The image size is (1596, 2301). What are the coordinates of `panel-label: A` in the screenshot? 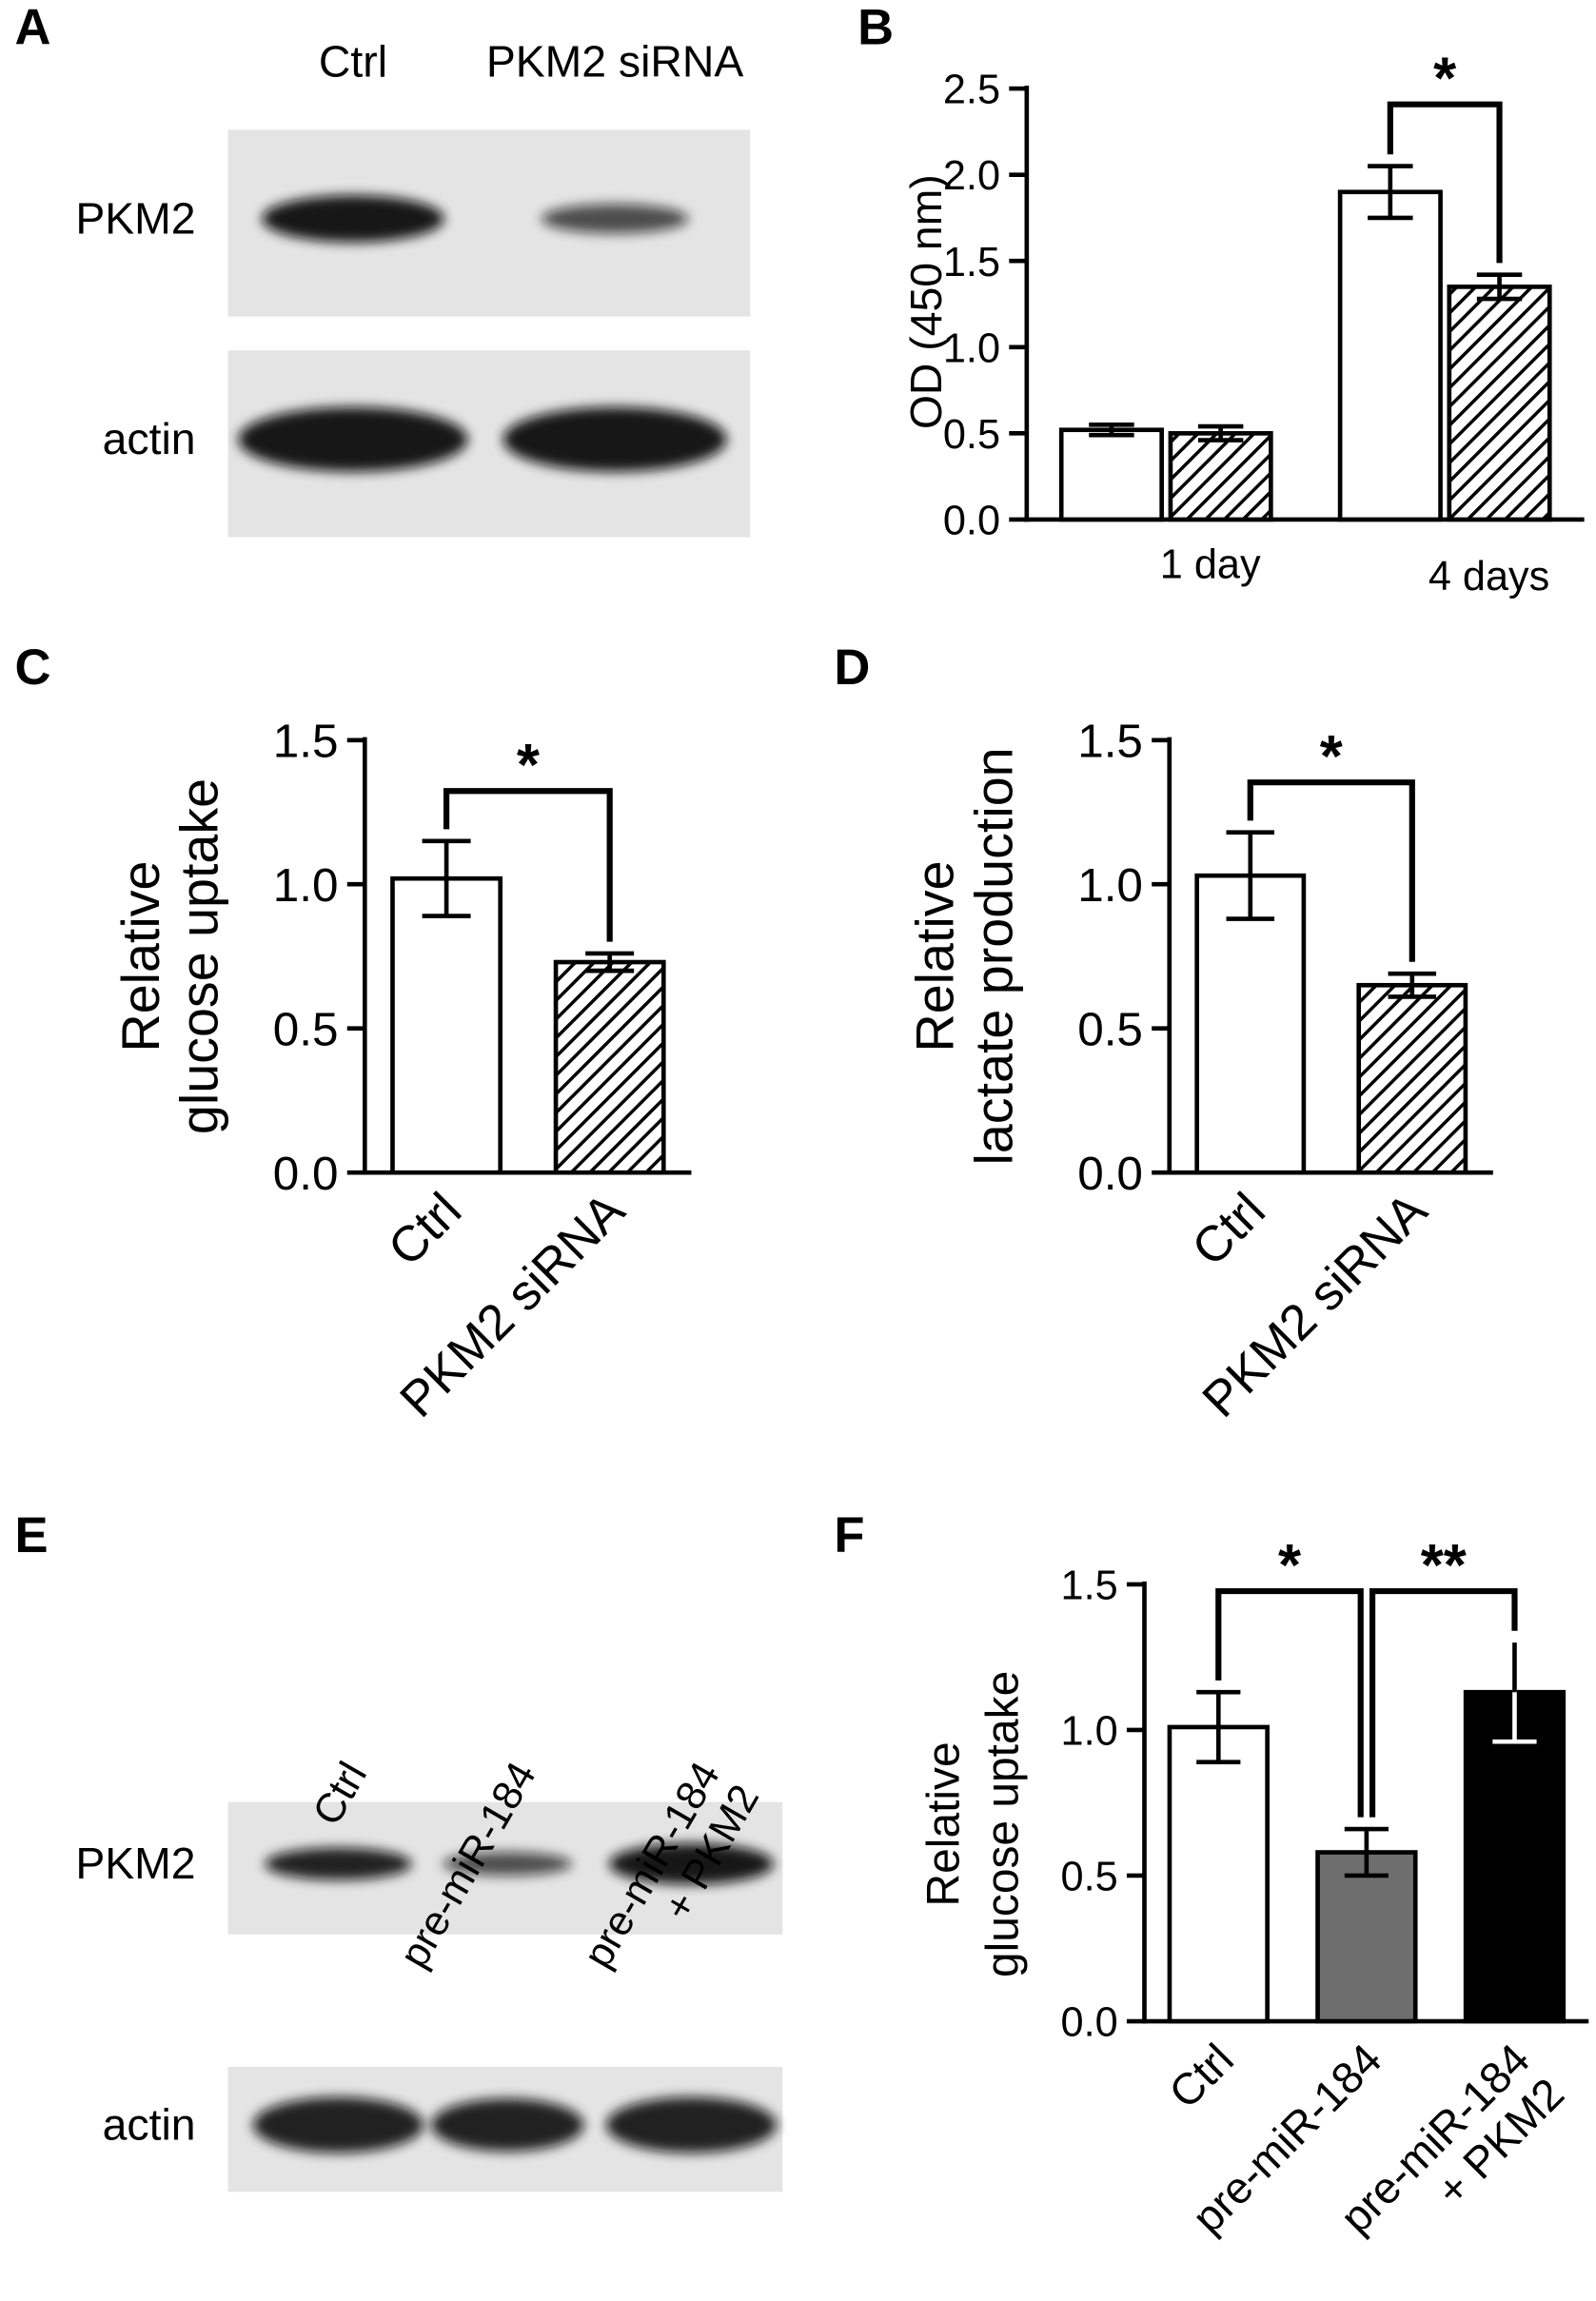 It's located at (32, 28).